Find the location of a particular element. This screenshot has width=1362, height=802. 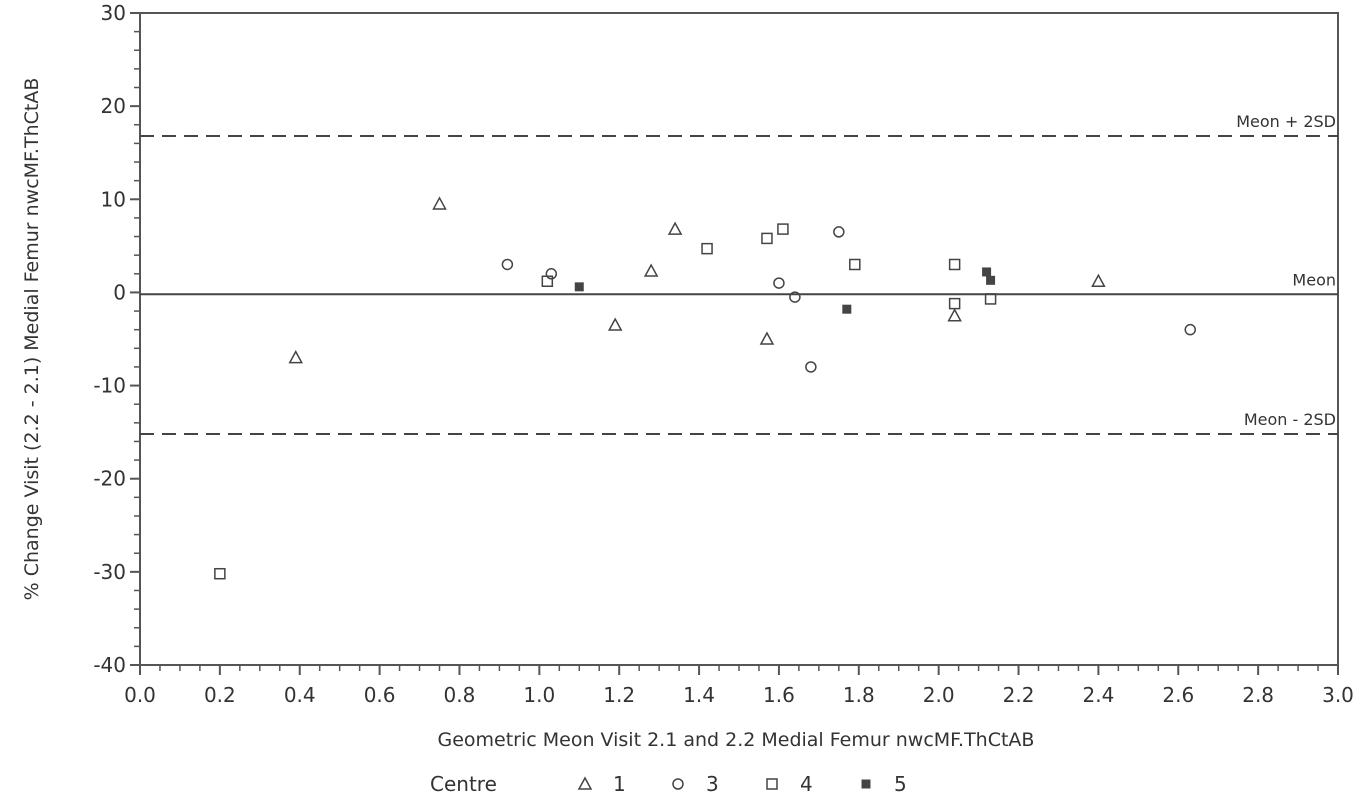

x-tick-label: 1.8 is located at coordinates (859, 695).